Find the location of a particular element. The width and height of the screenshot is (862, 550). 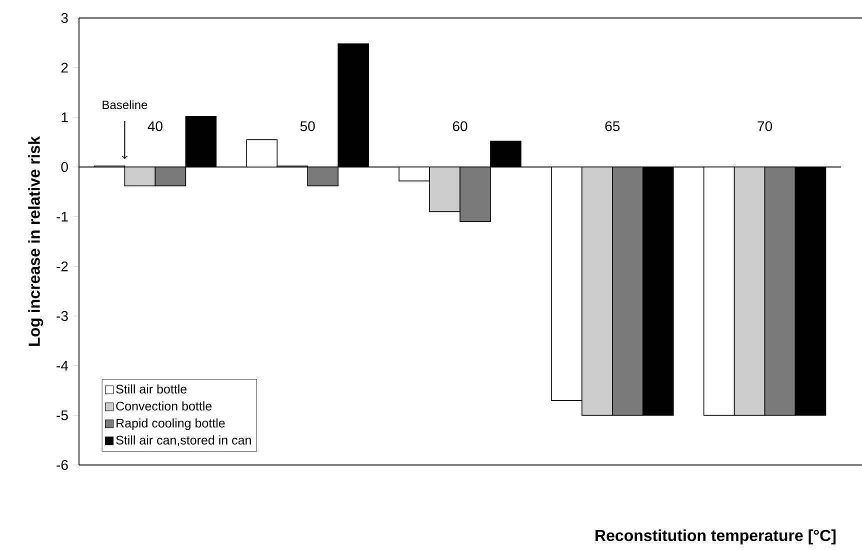

y-axis-title: Log increase in relative risk is located at coordinates (36, 241).